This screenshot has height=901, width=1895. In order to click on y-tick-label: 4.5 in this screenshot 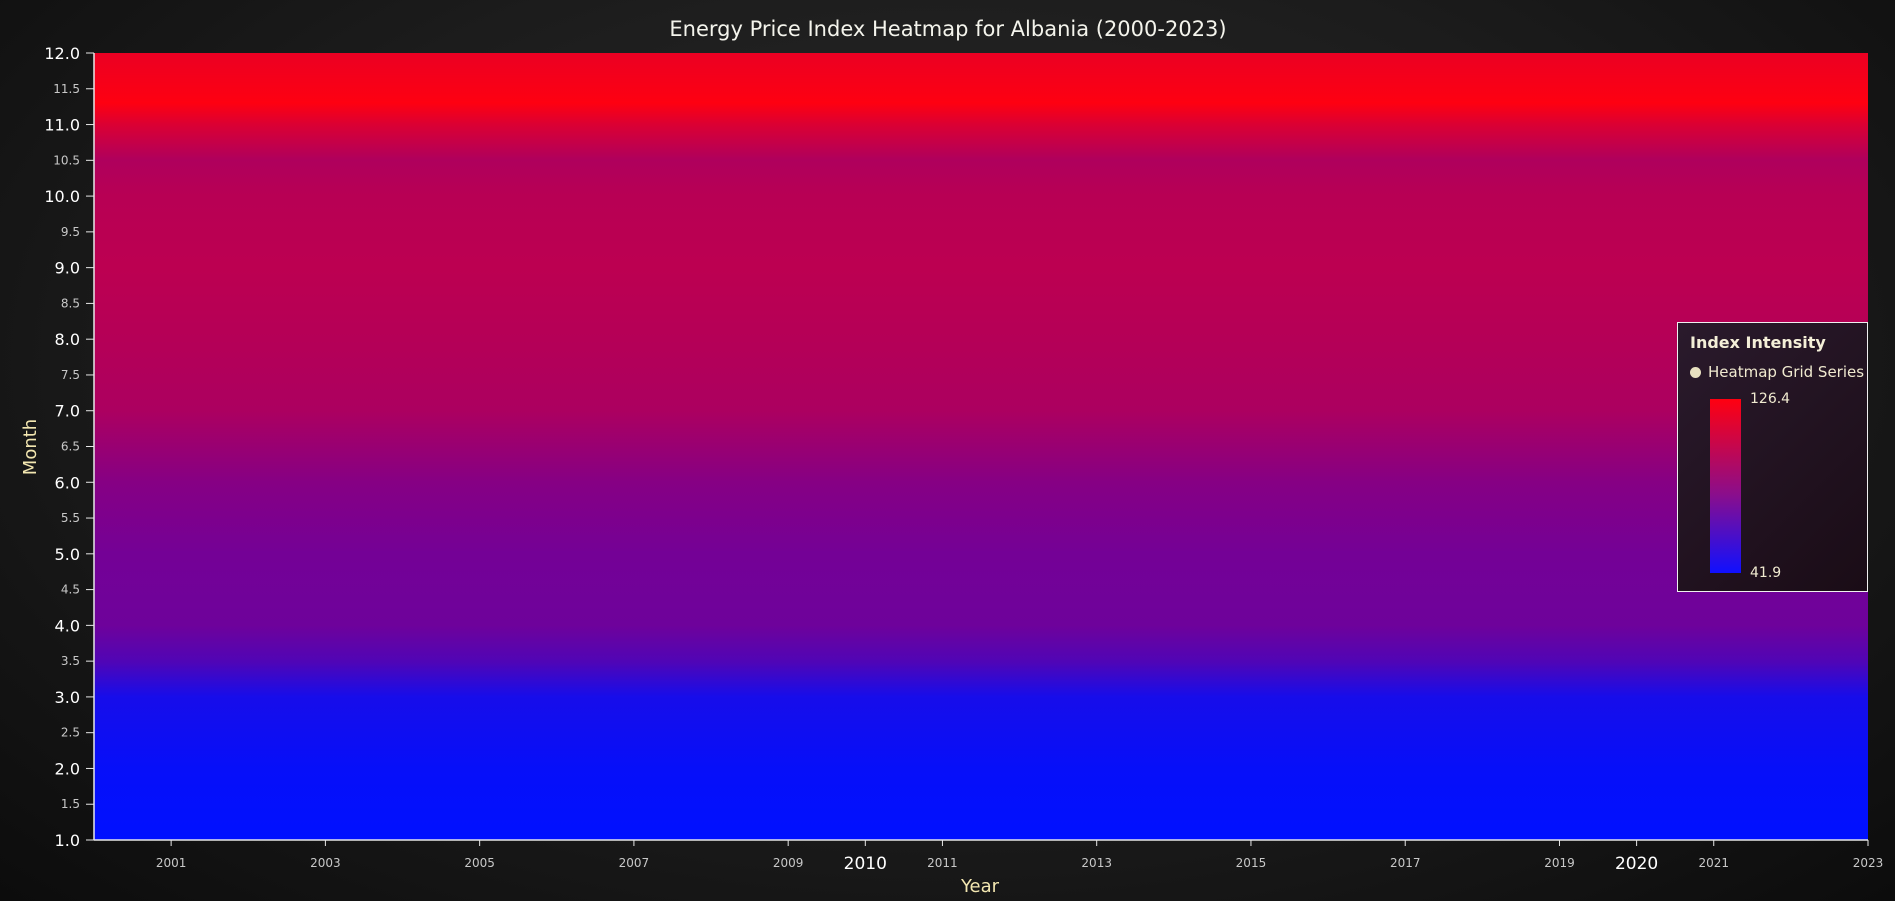, I will do `click(70, 590)`.